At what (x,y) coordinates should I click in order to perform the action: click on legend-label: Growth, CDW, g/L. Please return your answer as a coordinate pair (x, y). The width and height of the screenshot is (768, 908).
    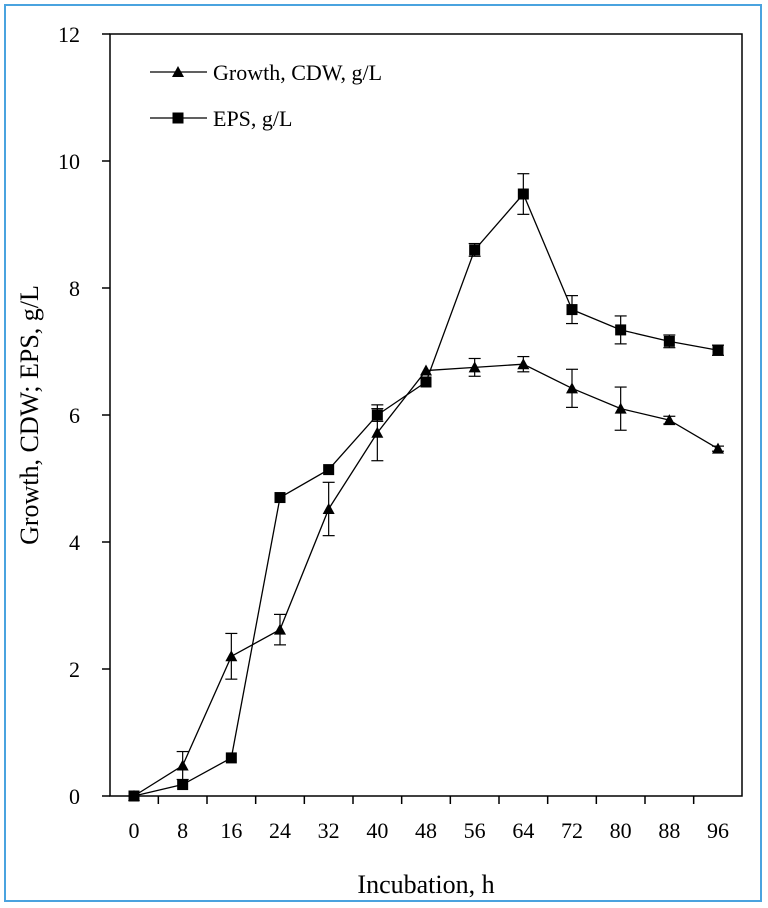
    Looking at the image, I should click on (297, 72).